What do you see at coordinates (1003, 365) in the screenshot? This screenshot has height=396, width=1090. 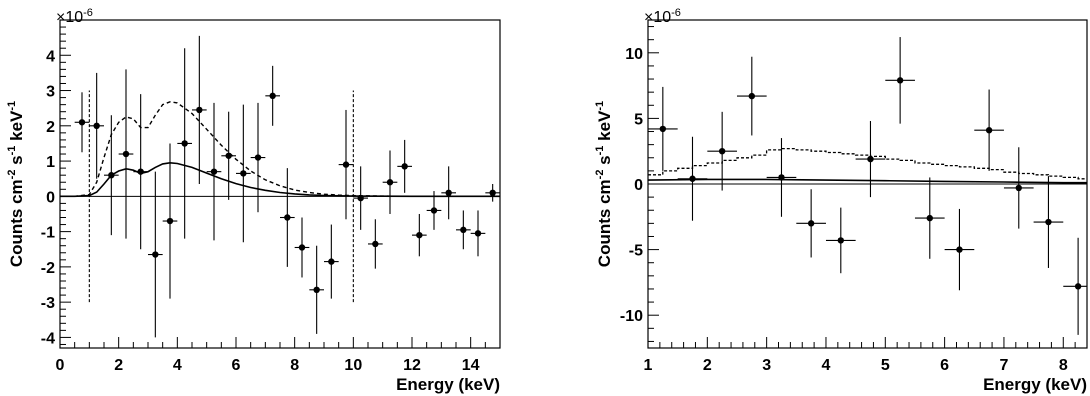 I see `right-xtick-label: 7` at bounding box center [1003, 365].